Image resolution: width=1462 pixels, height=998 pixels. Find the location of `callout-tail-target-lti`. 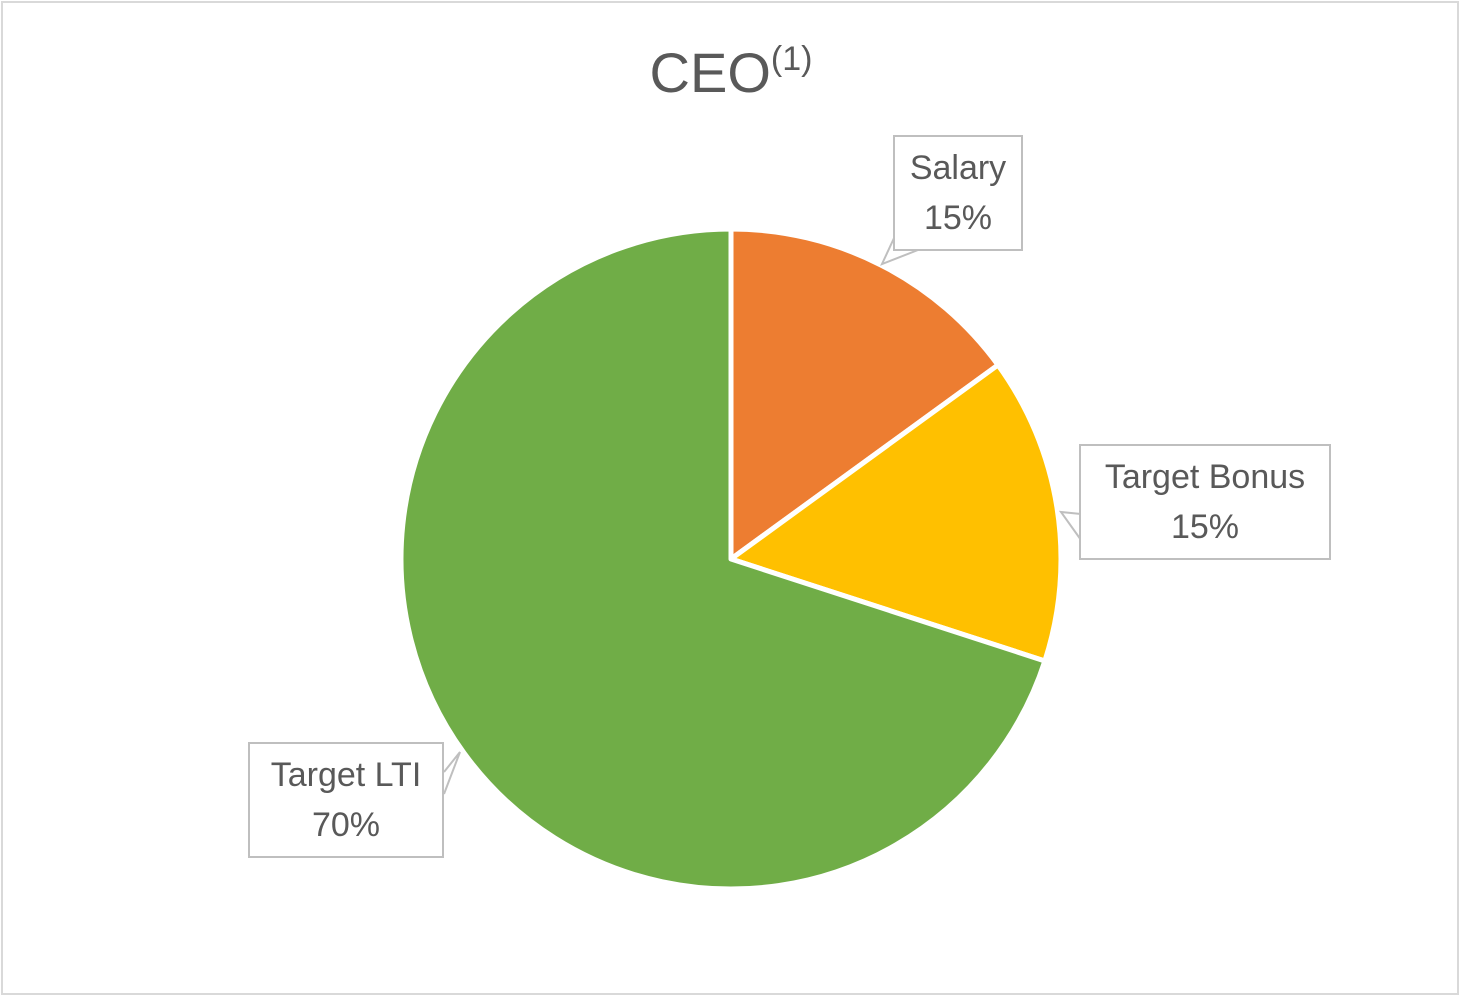

callout-tail-target-lti is located at coordinates (452, 773).